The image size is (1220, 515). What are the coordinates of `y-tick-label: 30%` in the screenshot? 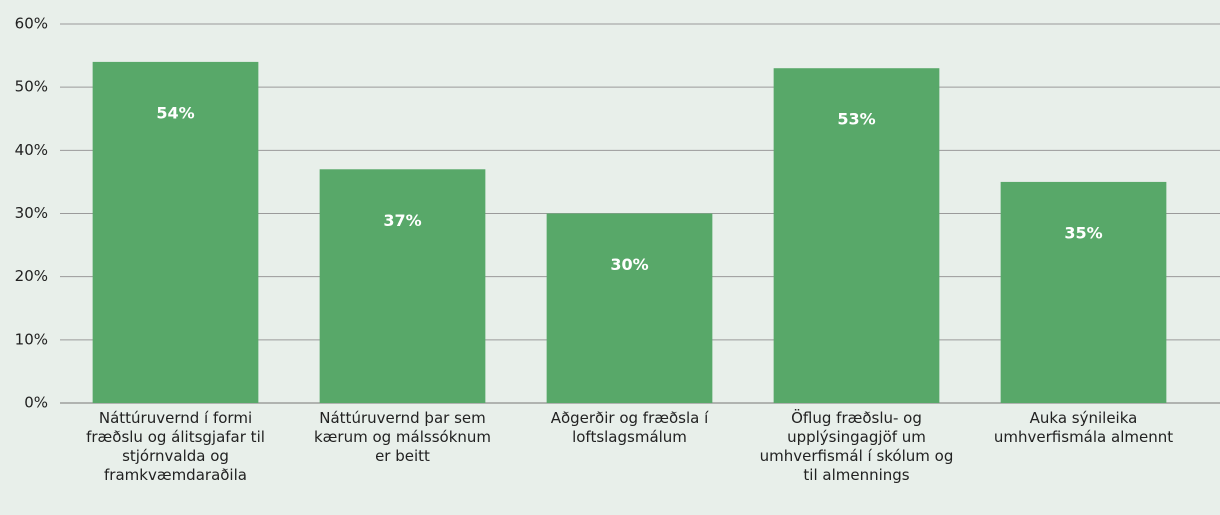 It's located at (31, 213).